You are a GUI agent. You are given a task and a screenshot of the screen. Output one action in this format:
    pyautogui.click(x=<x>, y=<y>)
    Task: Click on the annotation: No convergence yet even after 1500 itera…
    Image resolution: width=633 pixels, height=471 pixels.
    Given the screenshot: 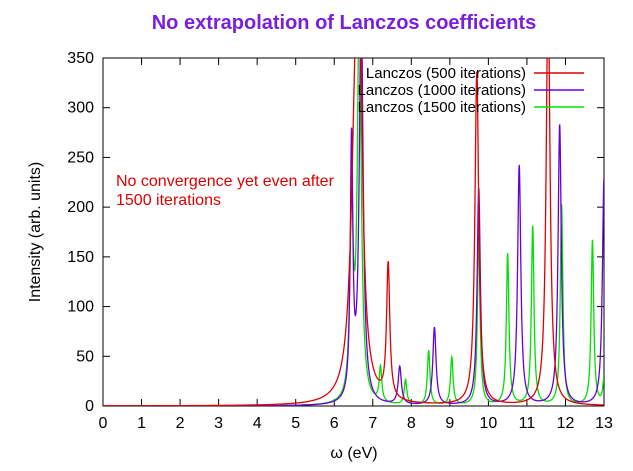 What is the action you would take?
    pyautogui.click(x=225, y=191)
    